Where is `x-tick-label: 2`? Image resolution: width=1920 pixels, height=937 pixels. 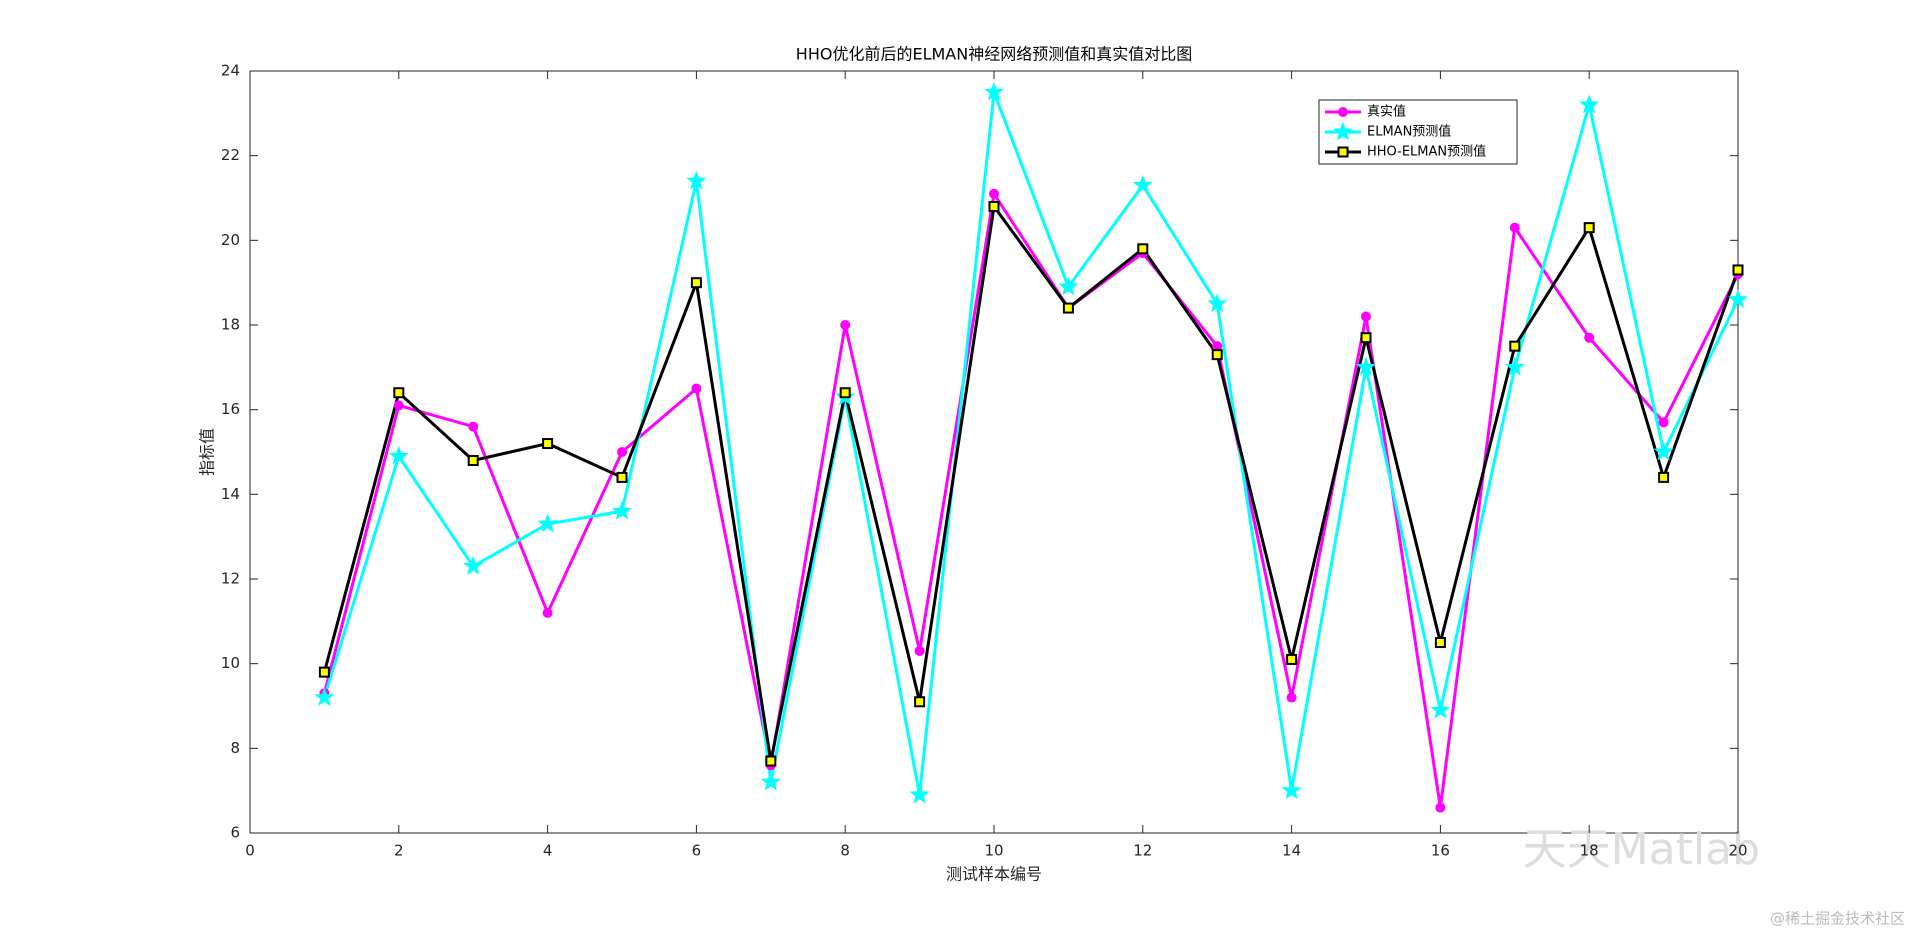
x-tick-label: 2 is located at coordinates (399, 851).